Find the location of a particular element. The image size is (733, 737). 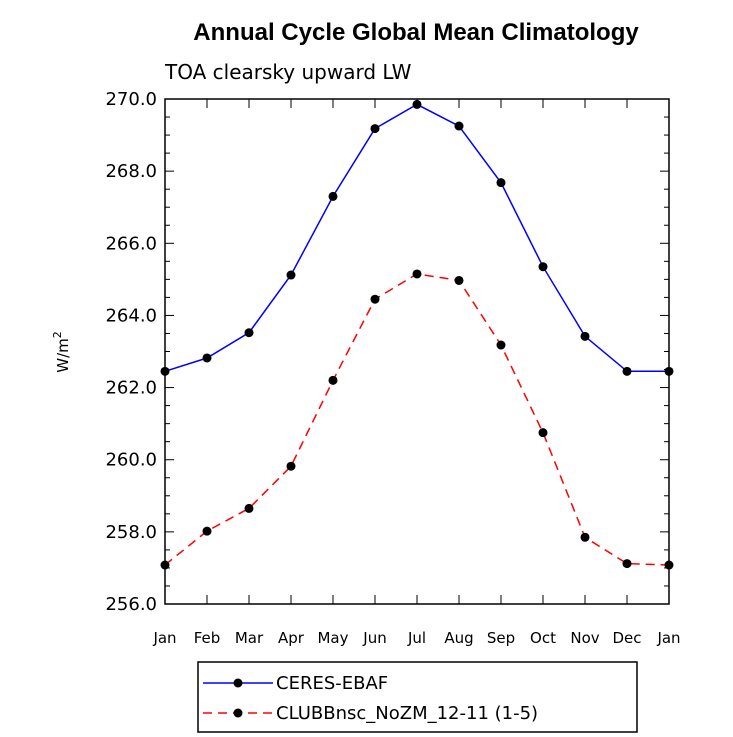

x-tick-label: Mar is located at coordinates (249, 638).